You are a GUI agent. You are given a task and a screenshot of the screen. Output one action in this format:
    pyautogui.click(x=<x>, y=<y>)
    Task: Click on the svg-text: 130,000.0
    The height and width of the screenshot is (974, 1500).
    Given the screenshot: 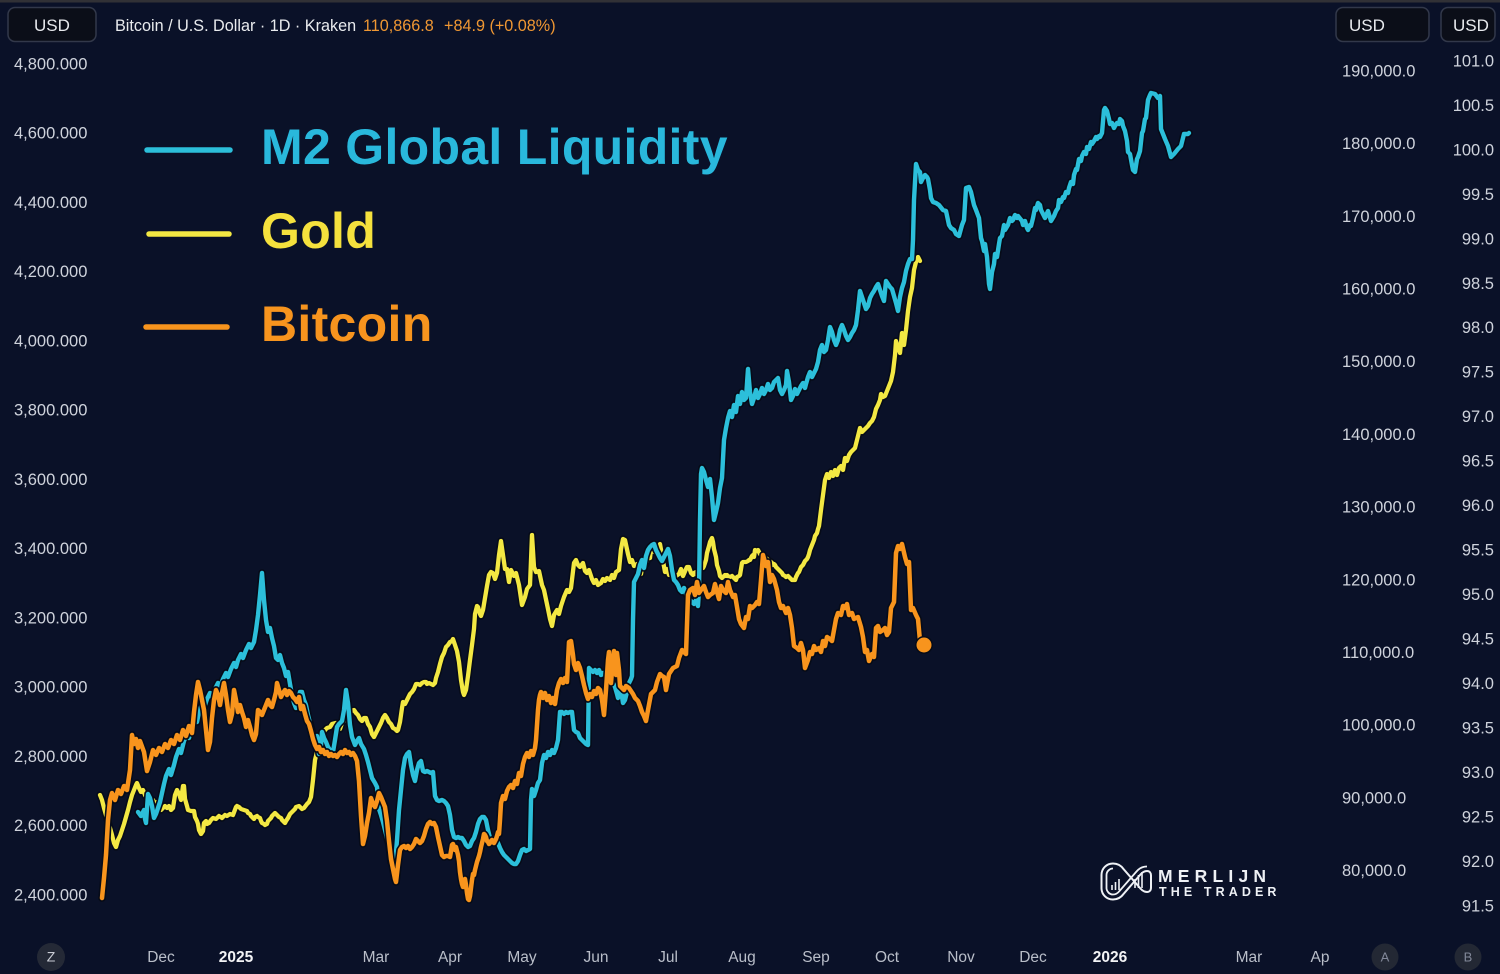 What is the action you would take?
    pyautogui.click(x=1378, y=508)
    